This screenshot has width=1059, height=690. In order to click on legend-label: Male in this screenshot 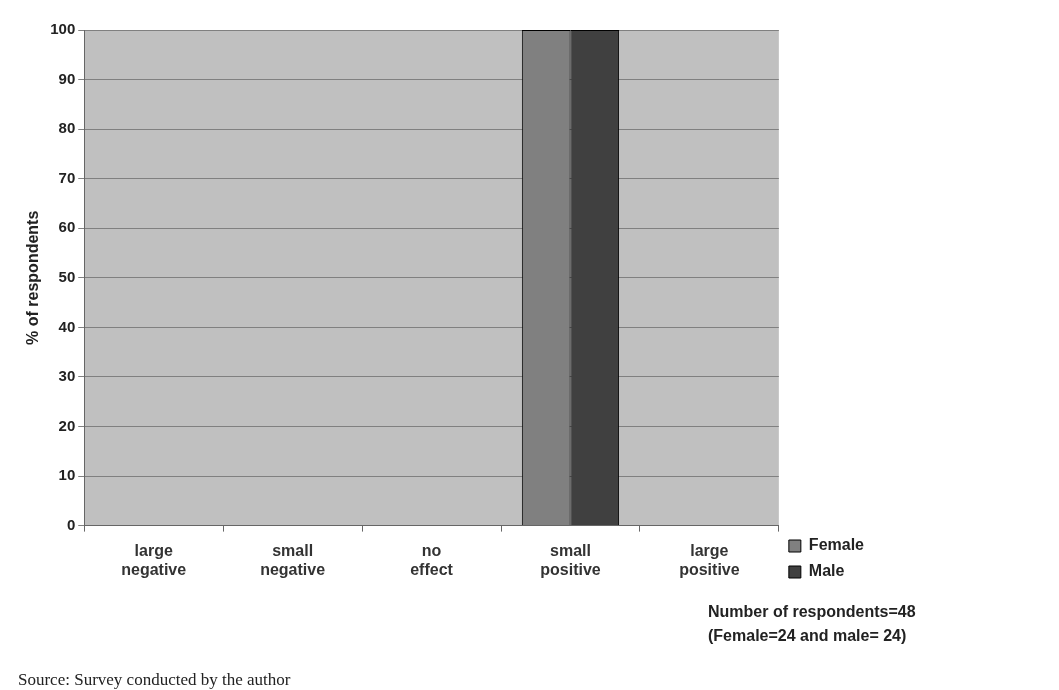, I will do `click(826, 571)`.